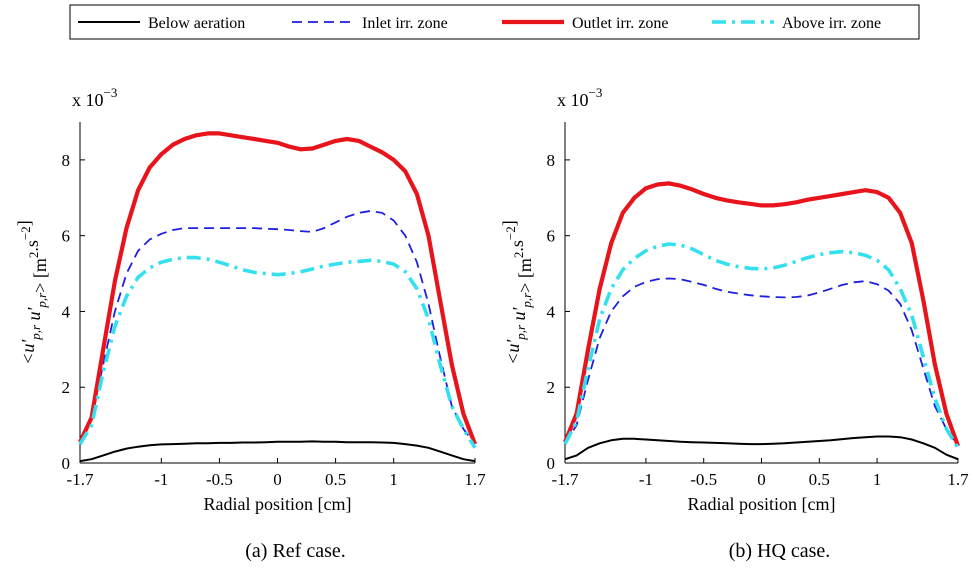 Image resolution: width=973 pixels, height=571 pixels. What do you see at coordinates (405, 23) in the screenshot?
I see `legend-label-inlet-irr-zone: Inlet irr. zone` at bounding box center [405, 23].